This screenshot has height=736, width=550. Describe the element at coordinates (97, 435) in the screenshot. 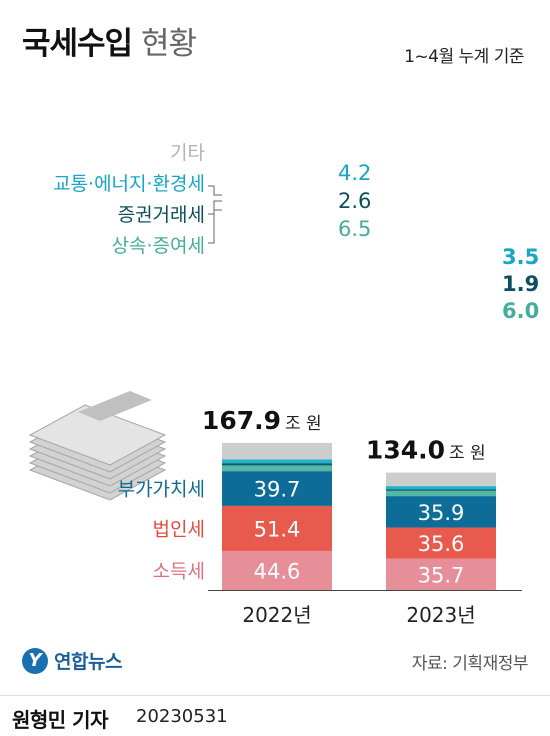

I see `banknote-layer` at that location.